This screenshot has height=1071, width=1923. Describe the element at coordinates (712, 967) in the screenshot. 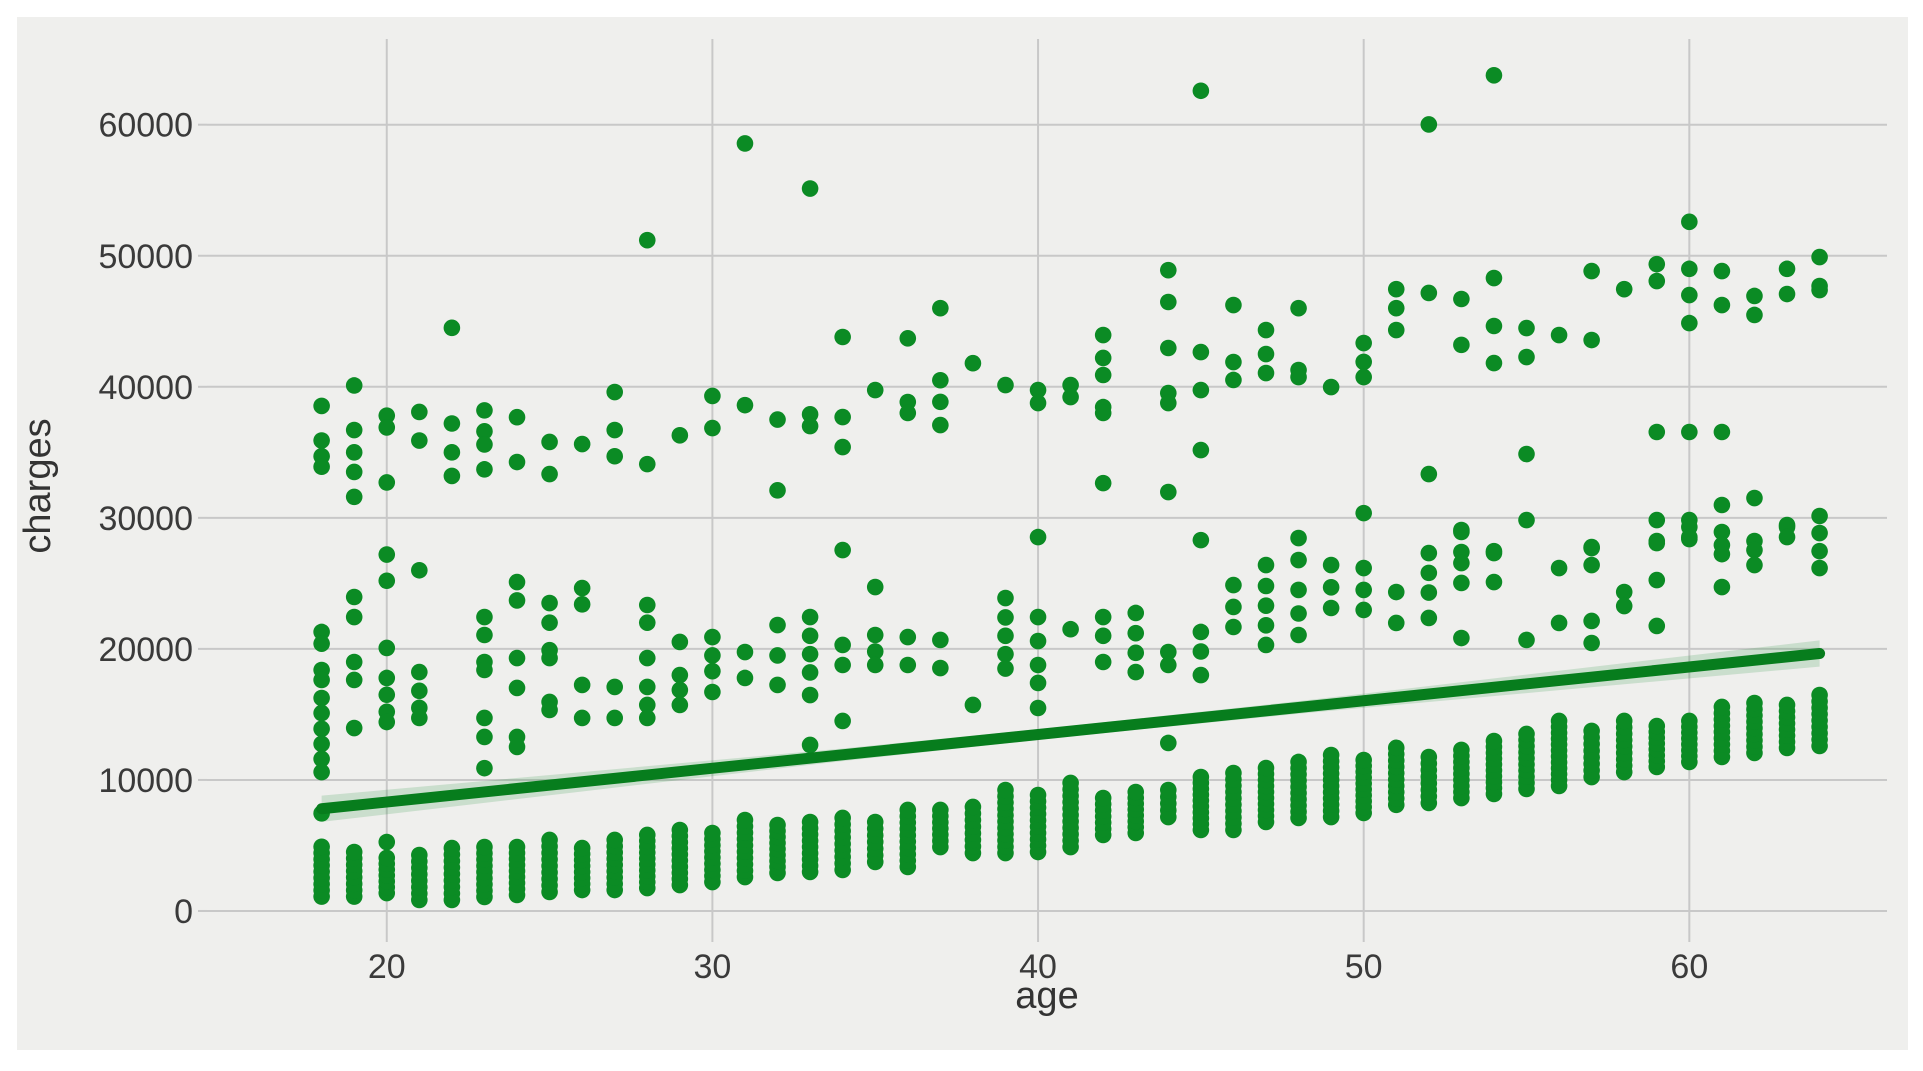

I see `tick-label-x: 30` at that location.